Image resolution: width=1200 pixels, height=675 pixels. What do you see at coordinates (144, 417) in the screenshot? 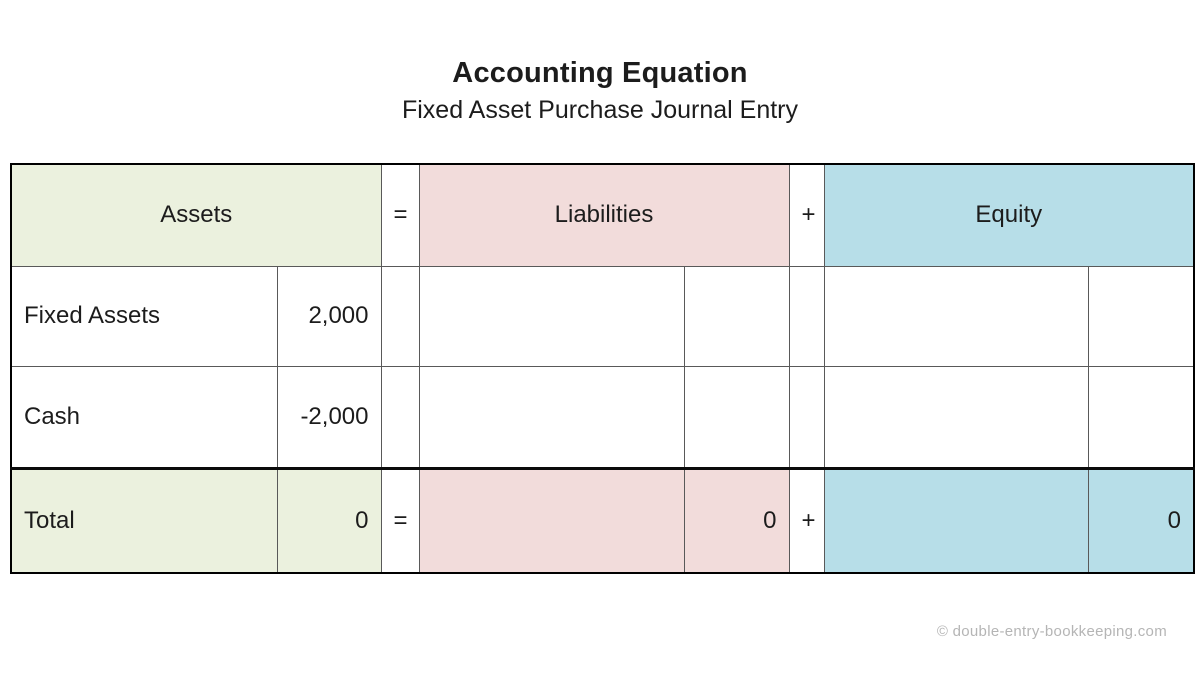
I see `account-name-cell: Cash` at bounding box center [144, 417].